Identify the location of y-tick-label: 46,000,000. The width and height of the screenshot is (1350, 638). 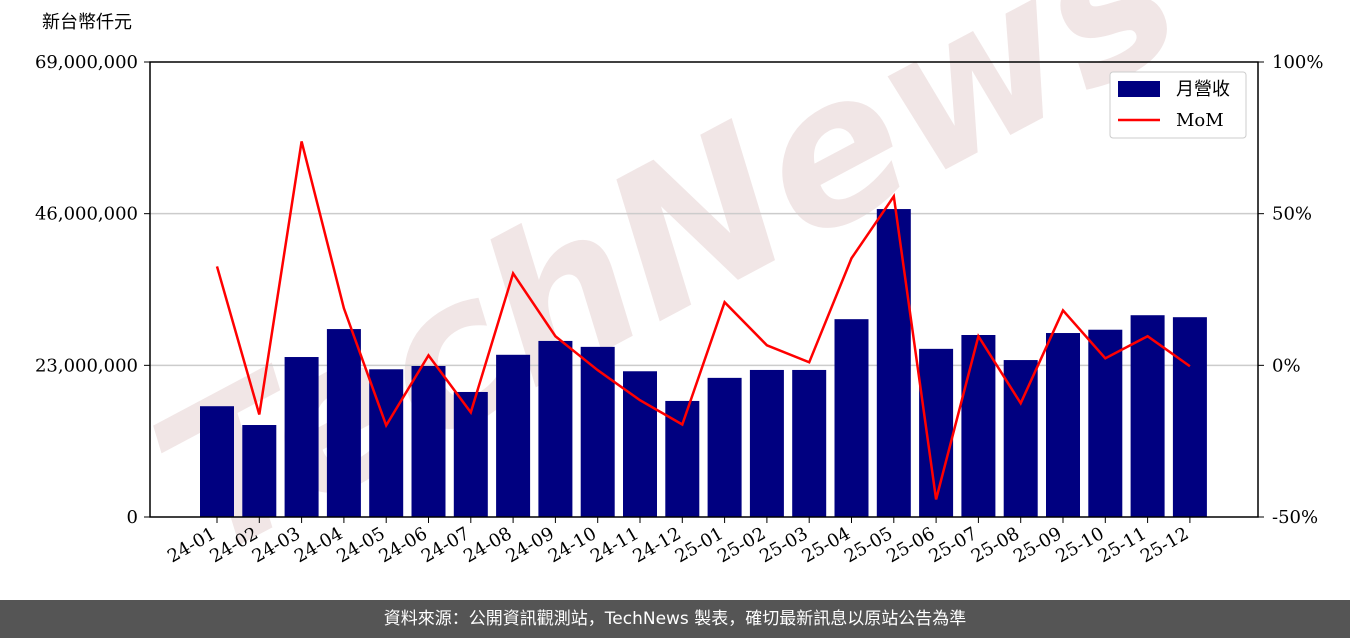
(86, 214).